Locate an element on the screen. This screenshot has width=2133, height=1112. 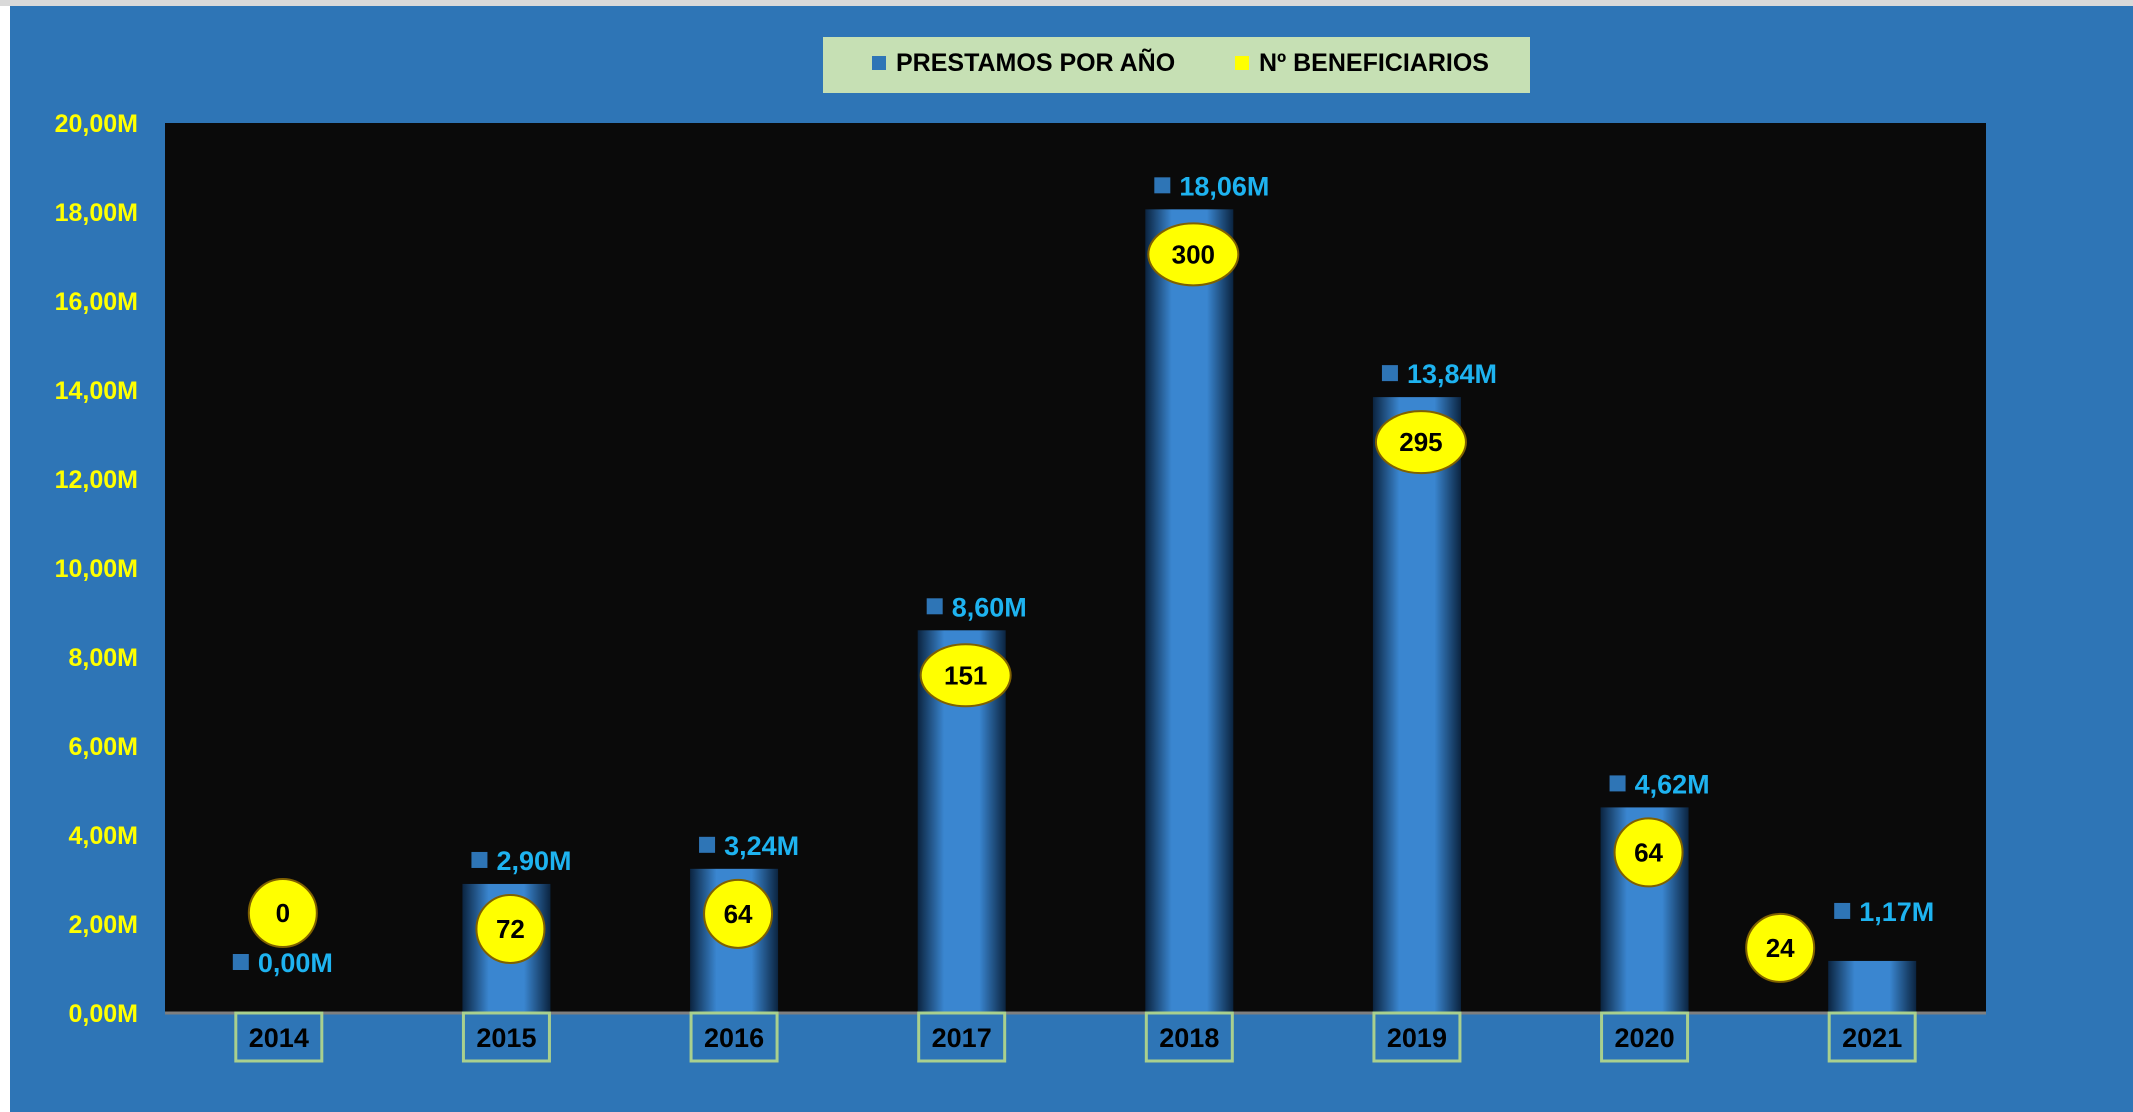
y-tick-label: 20,00M is located at coordinates (96, 124).